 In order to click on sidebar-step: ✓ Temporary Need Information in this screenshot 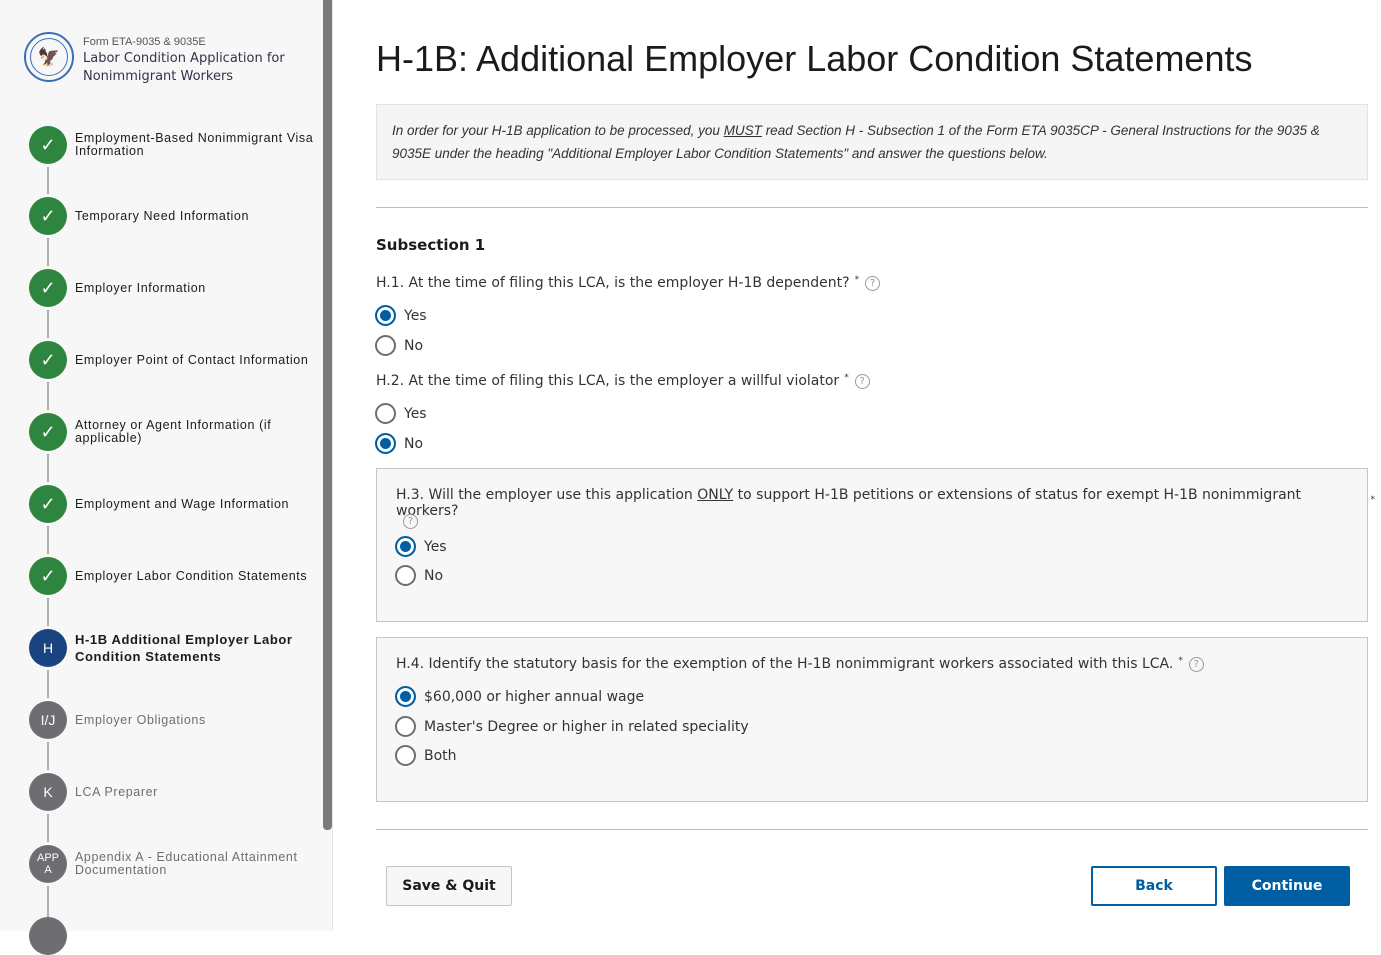, I will do `click(174, 216)`.